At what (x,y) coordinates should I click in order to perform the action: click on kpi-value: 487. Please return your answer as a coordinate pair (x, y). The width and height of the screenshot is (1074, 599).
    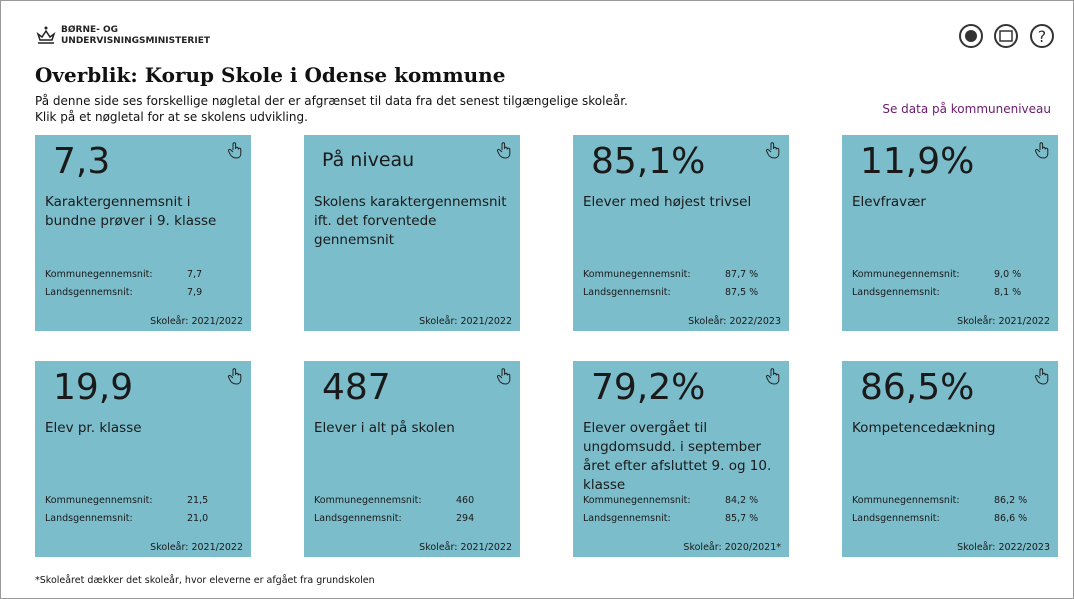
    Looking at the image, I should click on (356, 387).